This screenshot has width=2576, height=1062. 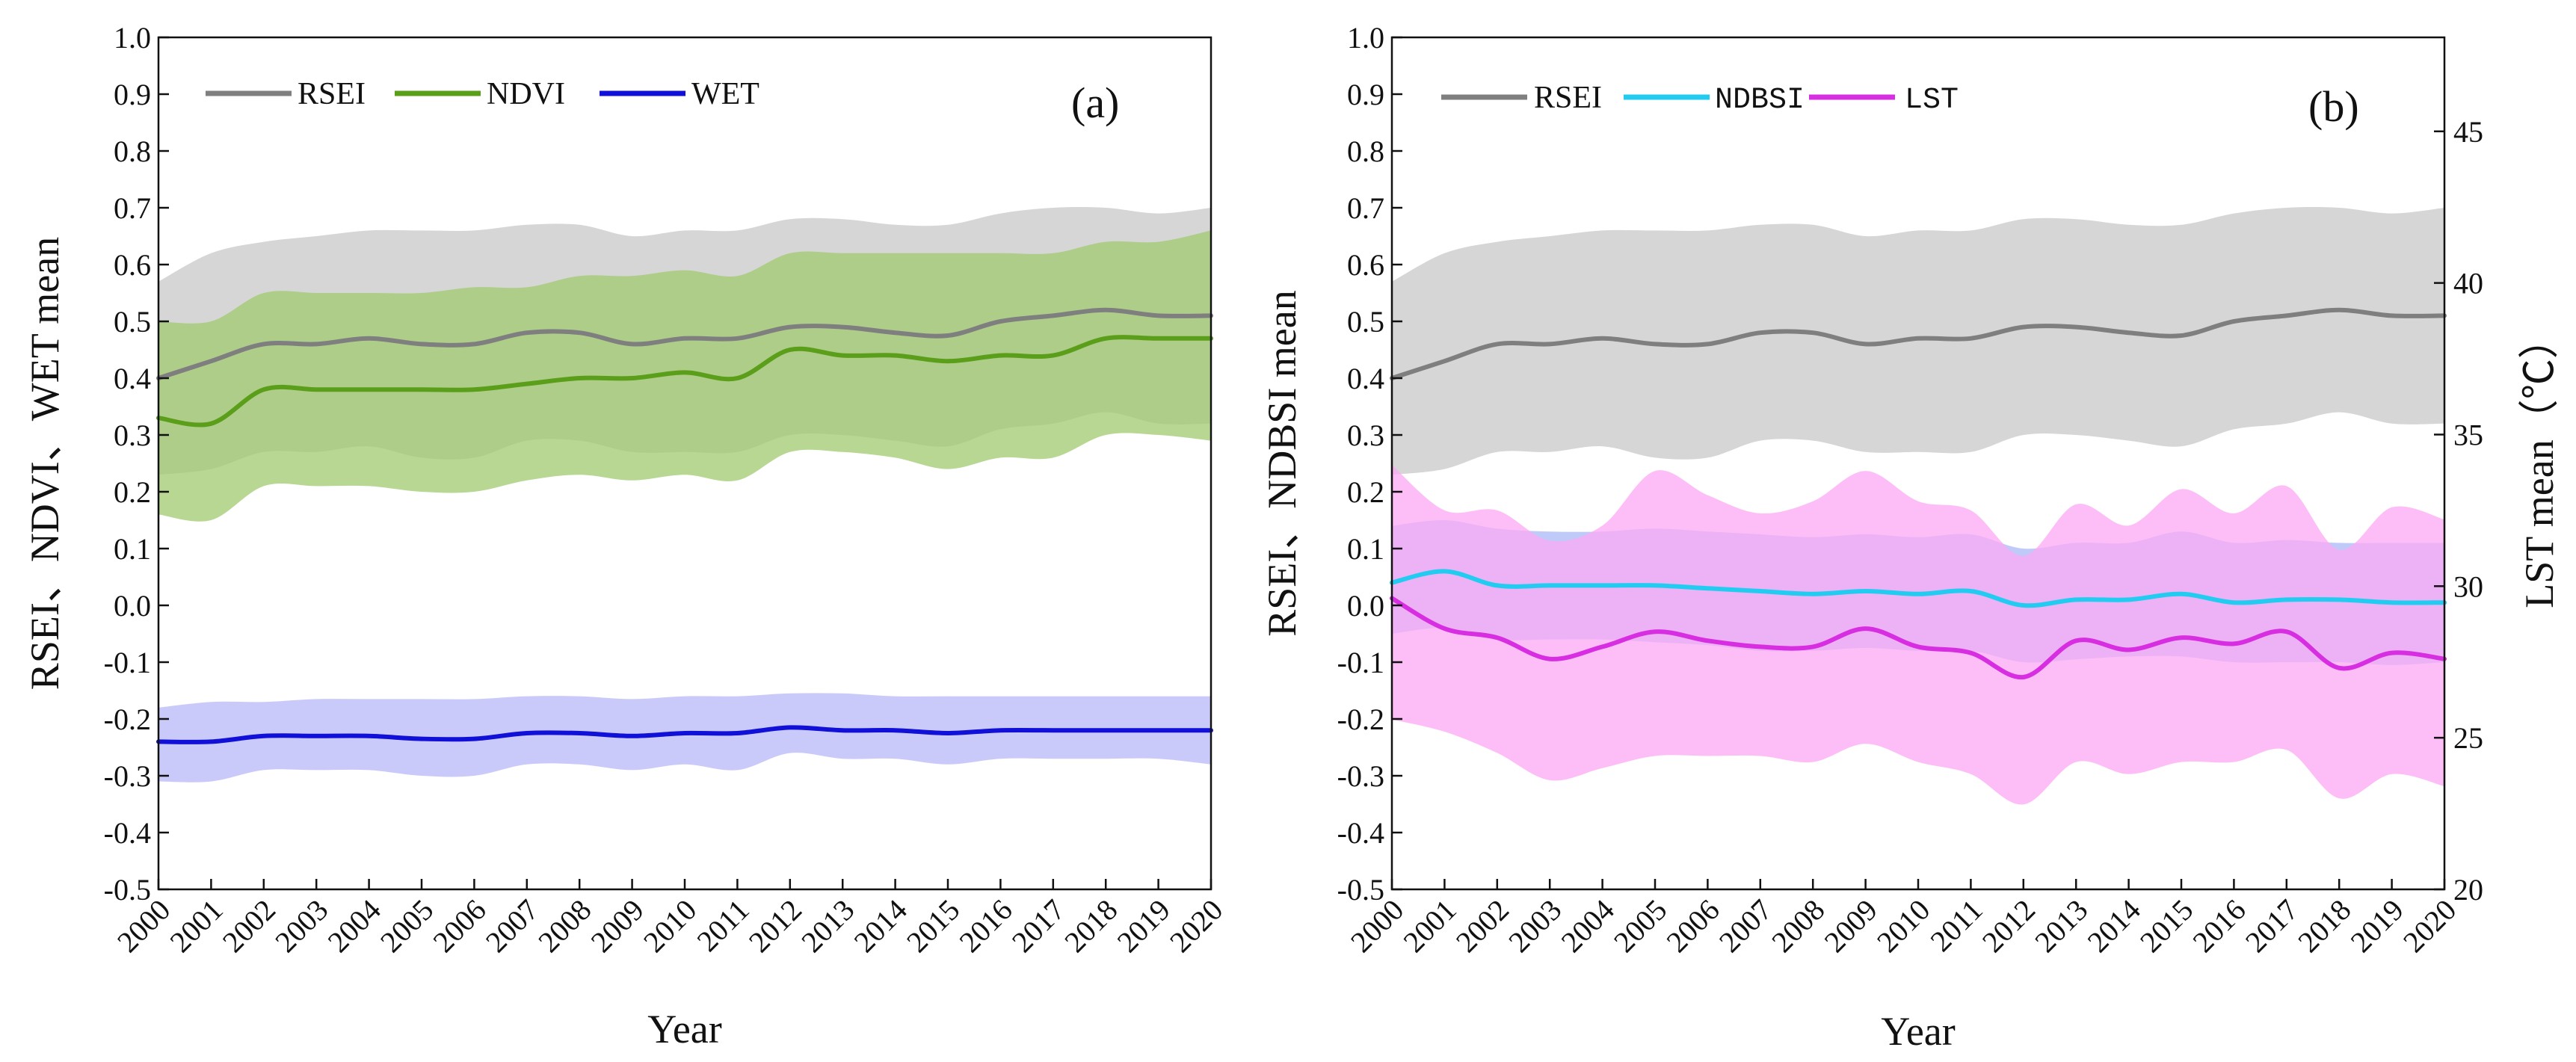 What do you see at coordinates (44, 463) in the screenshot?
I see `y-axis-title-a: RSEI、NDVI、WET mean` at bounding box center [44, 463].